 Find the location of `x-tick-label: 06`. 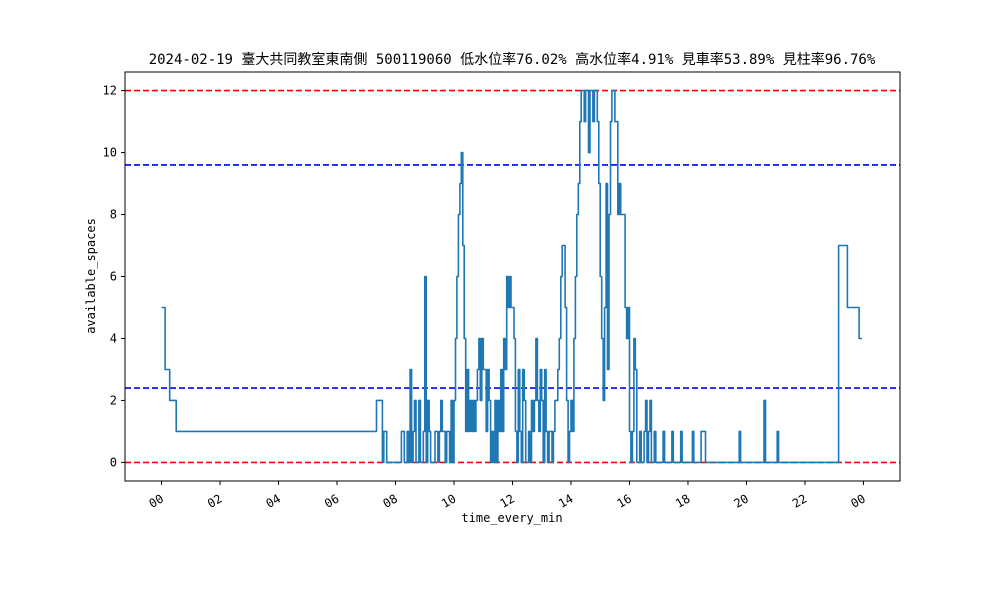

x-tick-label: 06 is located at coordinates (332, 500).